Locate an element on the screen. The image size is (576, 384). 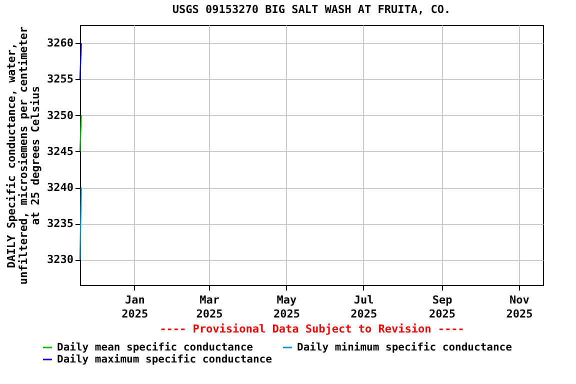
chart-title: USGS 09153270 BIG SALT WASH AT FRUITA, CO. is located at coordinates (311, 9).